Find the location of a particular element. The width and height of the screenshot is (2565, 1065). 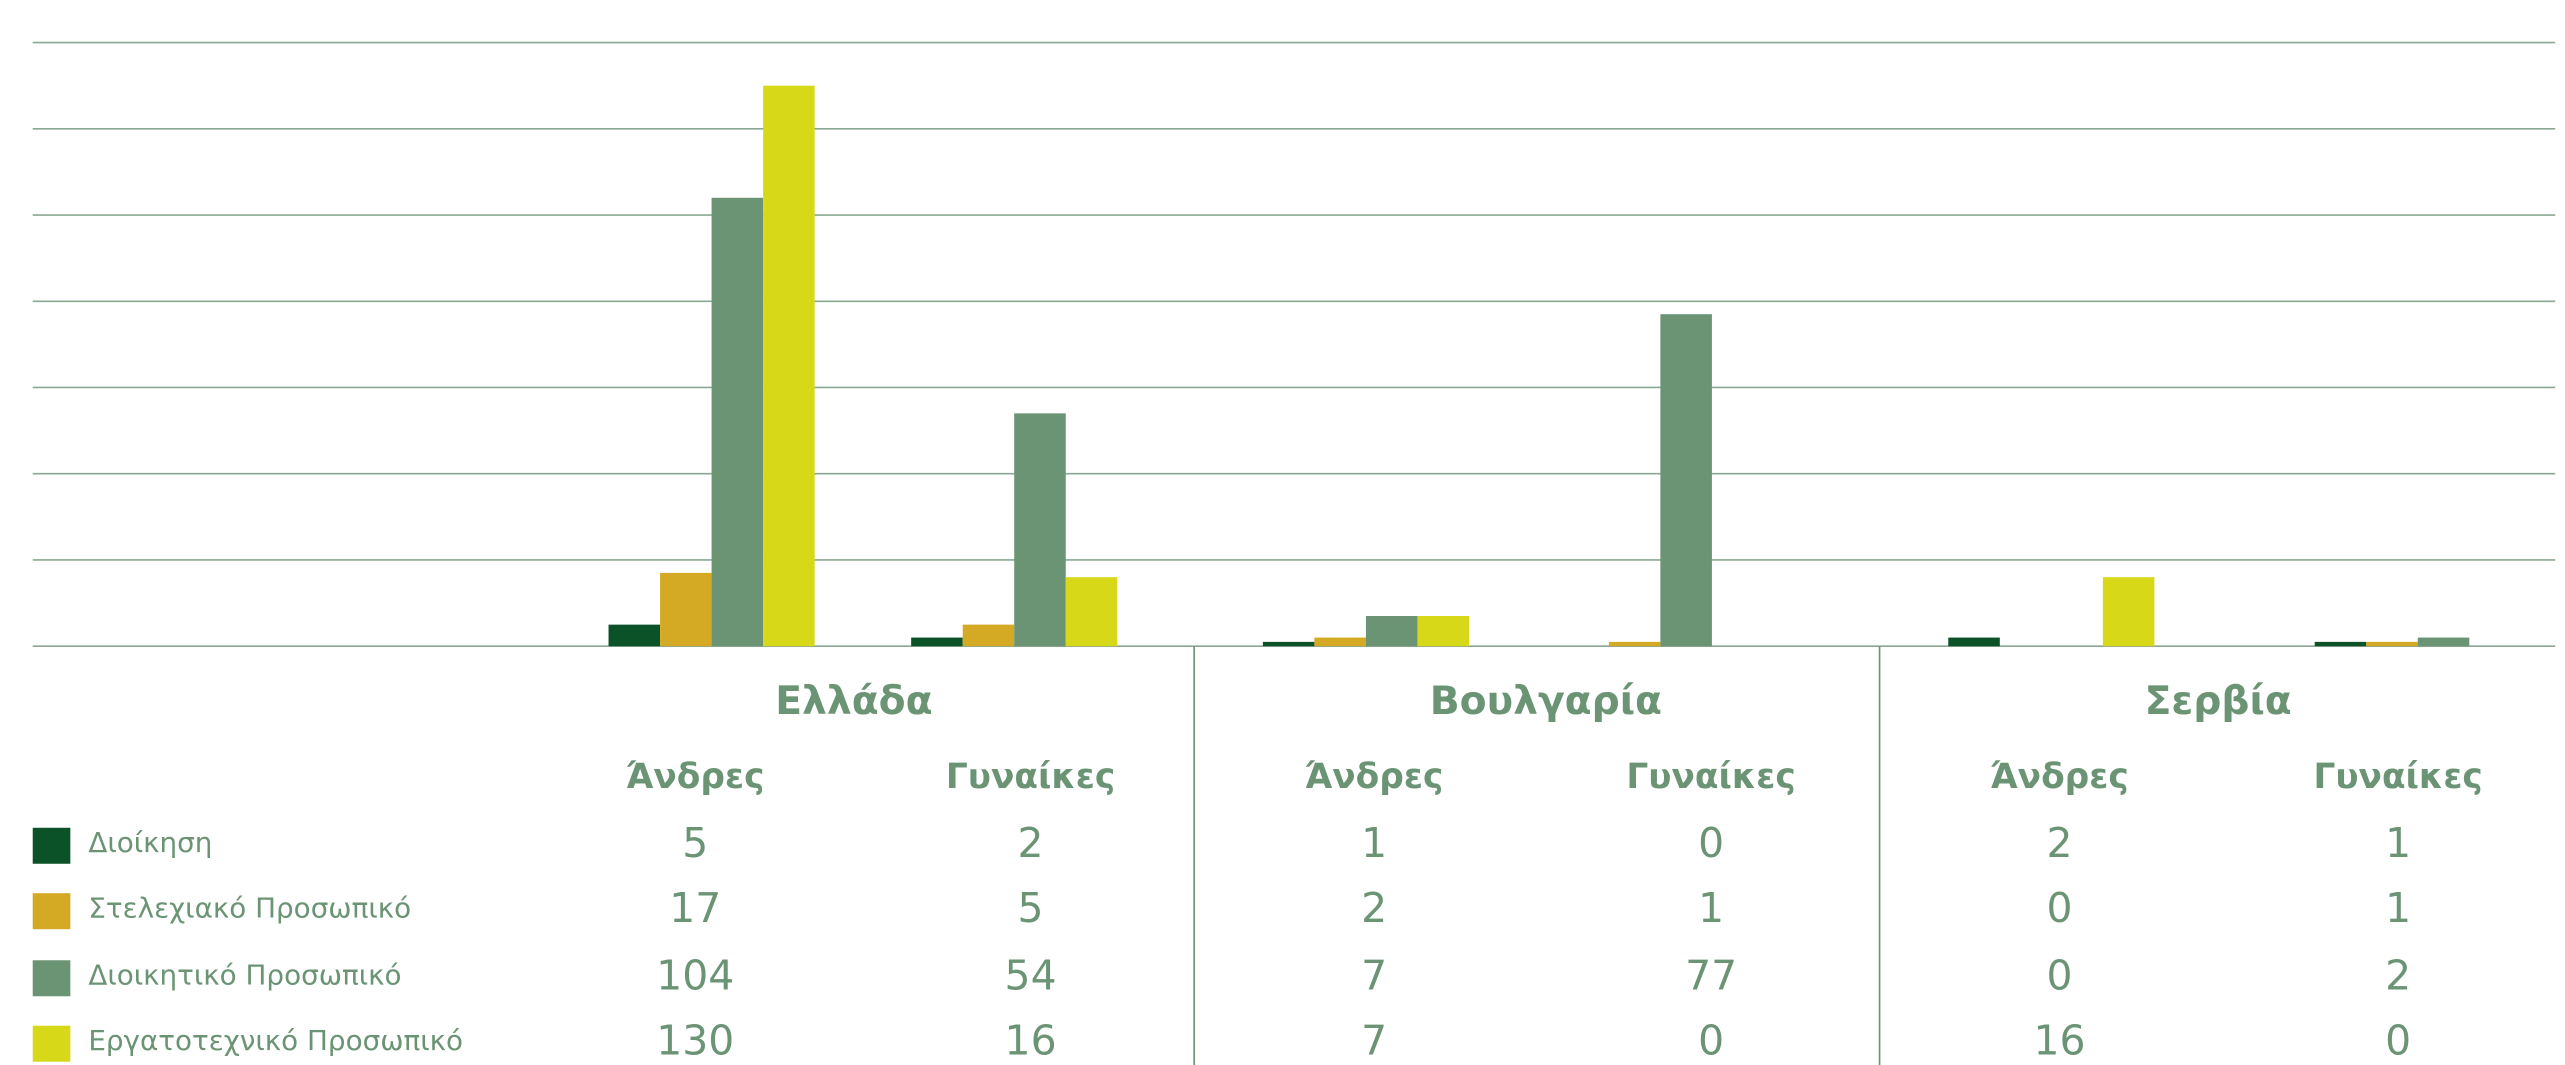

group-label: Σερβία is located at coordinates (2218, 701).